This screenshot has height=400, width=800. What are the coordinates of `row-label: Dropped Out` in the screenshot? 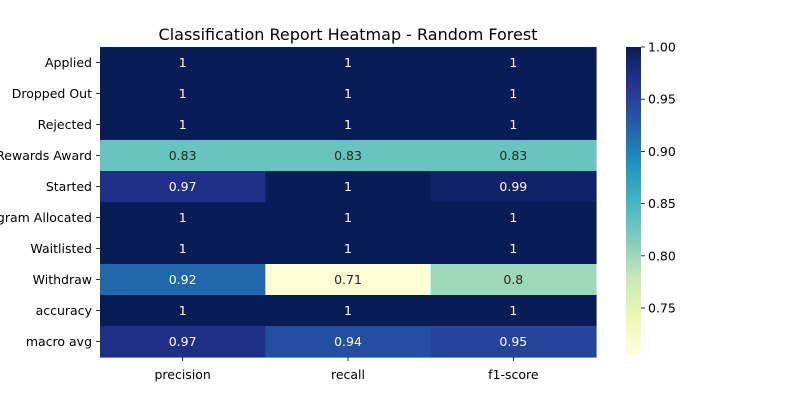 It's located at (52, 93).